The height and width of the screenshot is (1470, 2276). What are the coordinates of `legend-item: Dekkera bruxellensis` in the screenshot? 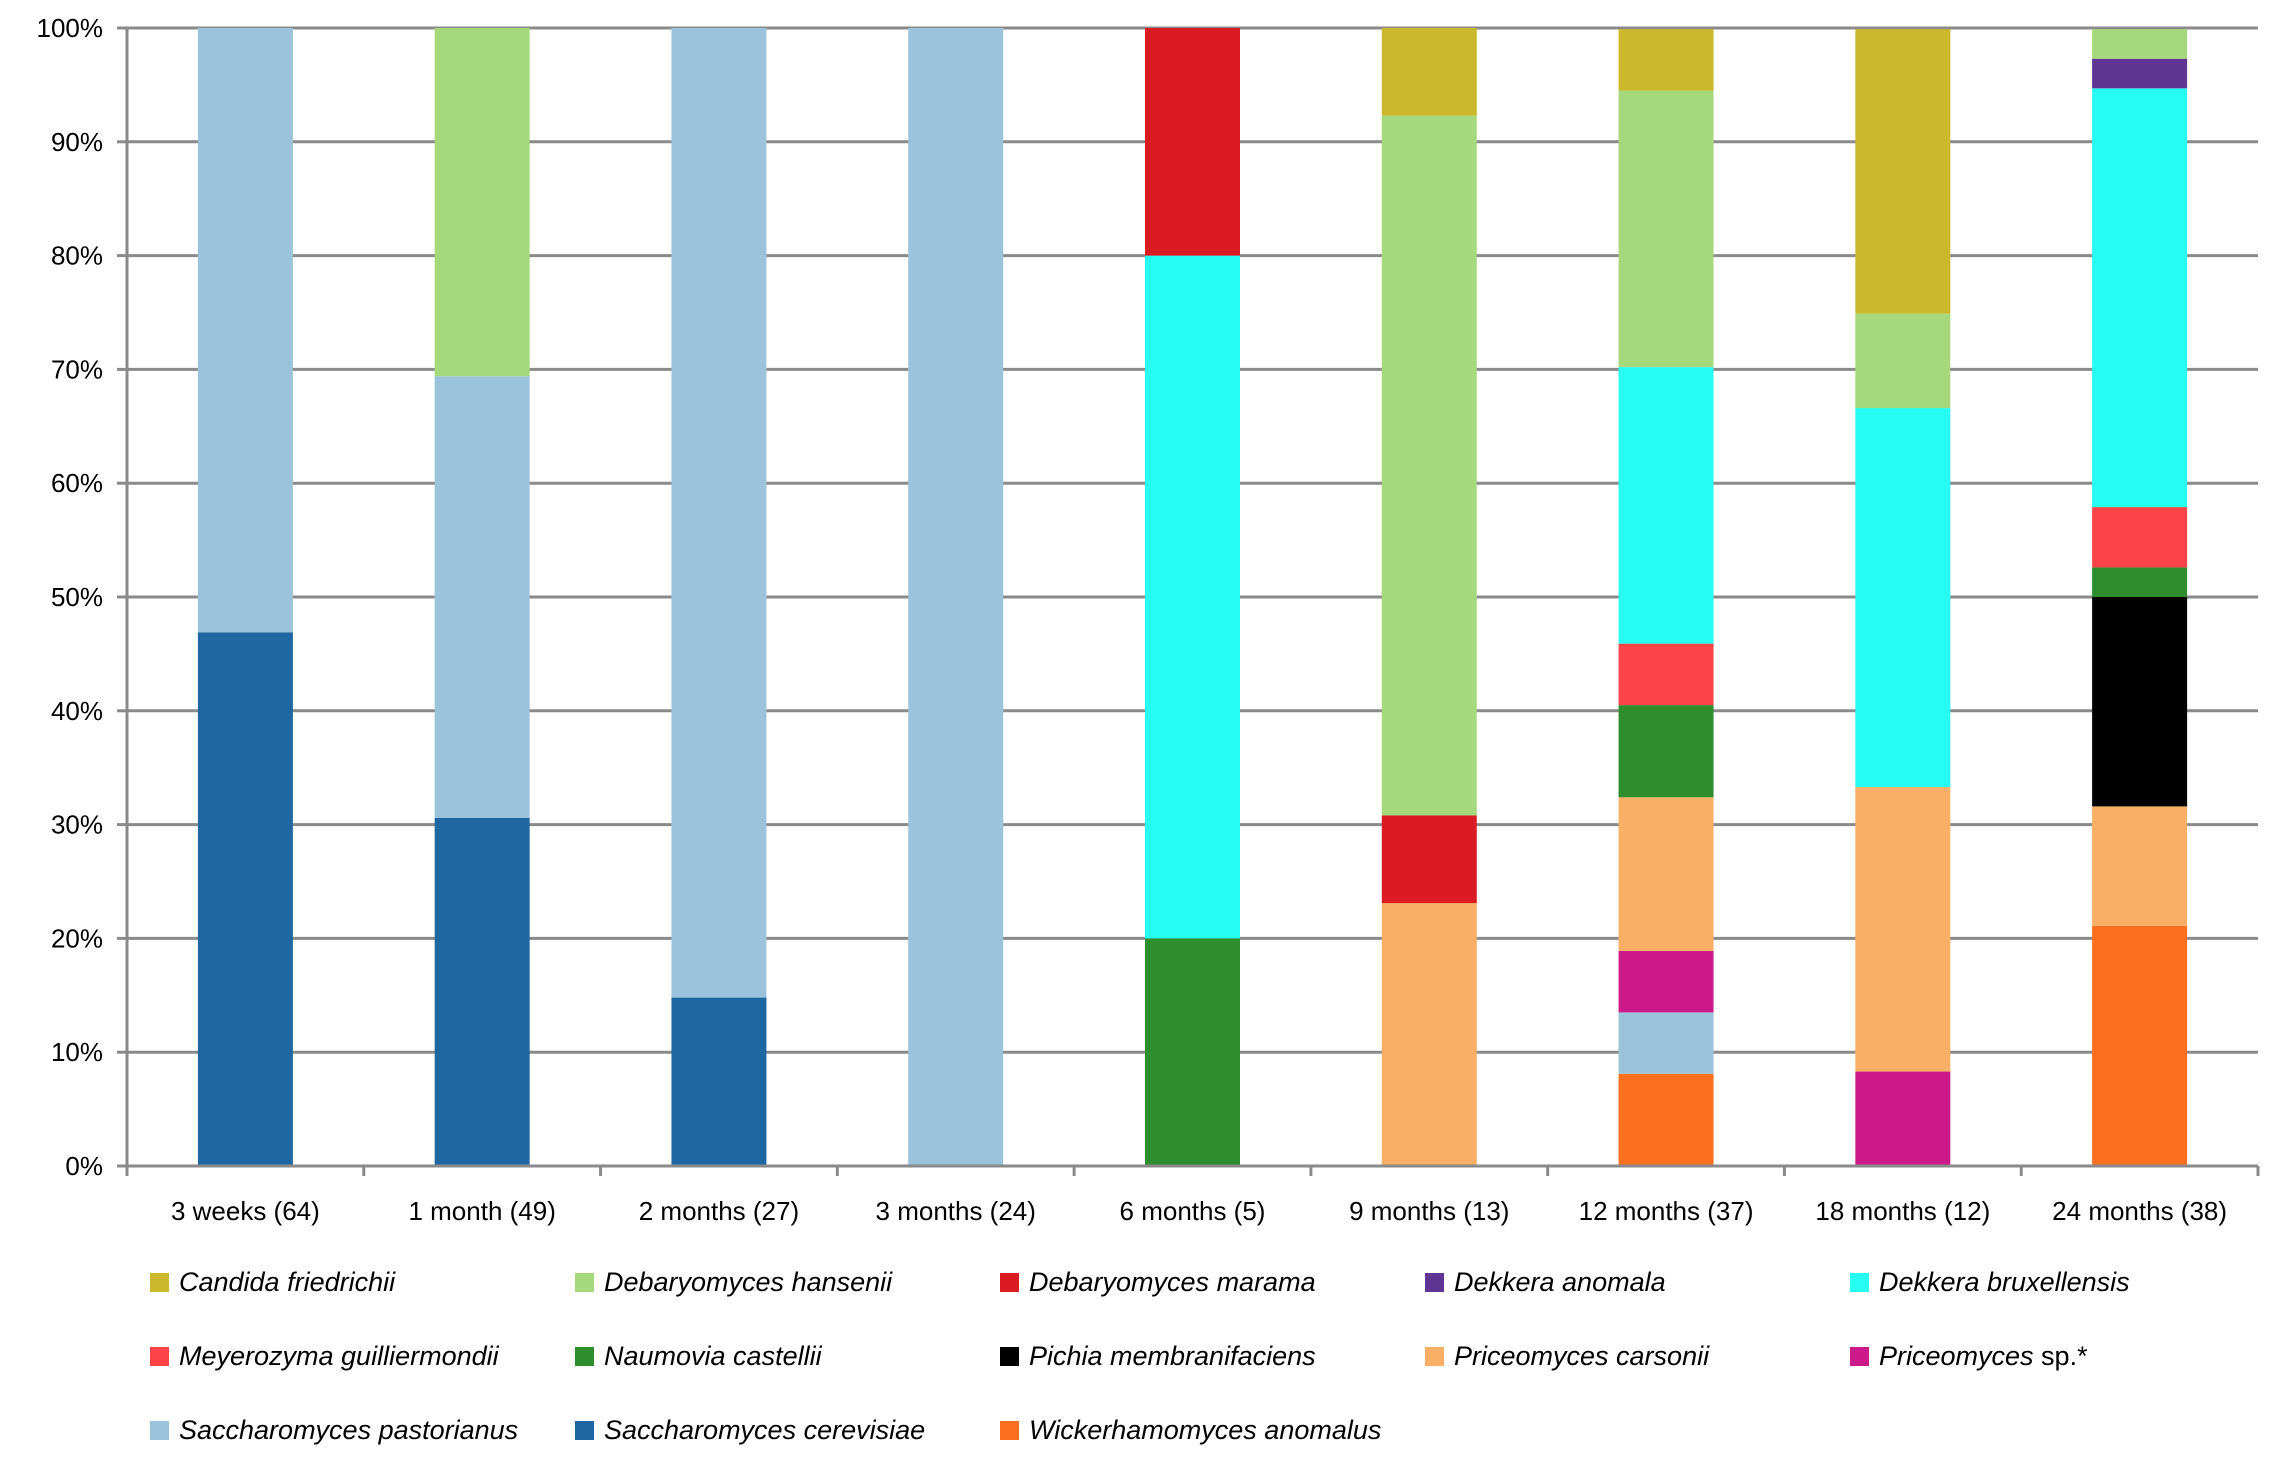 It's located at (1990, 1282).